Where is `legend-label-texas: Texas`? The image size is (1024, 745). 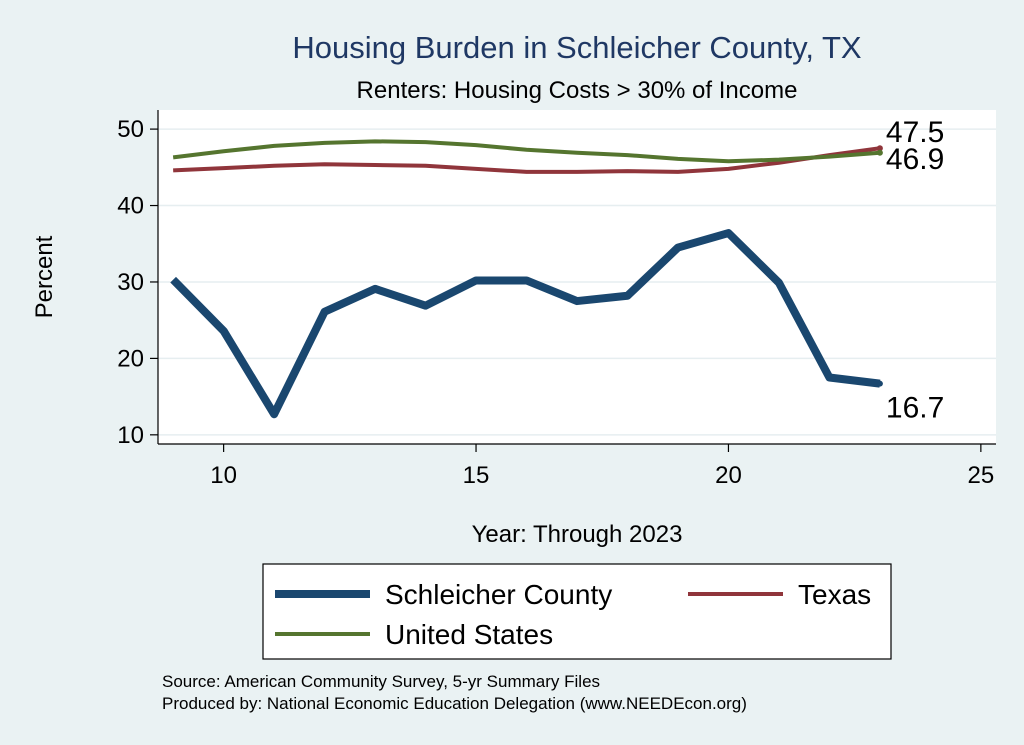
legend-label-texas: Texas is located at coordinates (834, 594).